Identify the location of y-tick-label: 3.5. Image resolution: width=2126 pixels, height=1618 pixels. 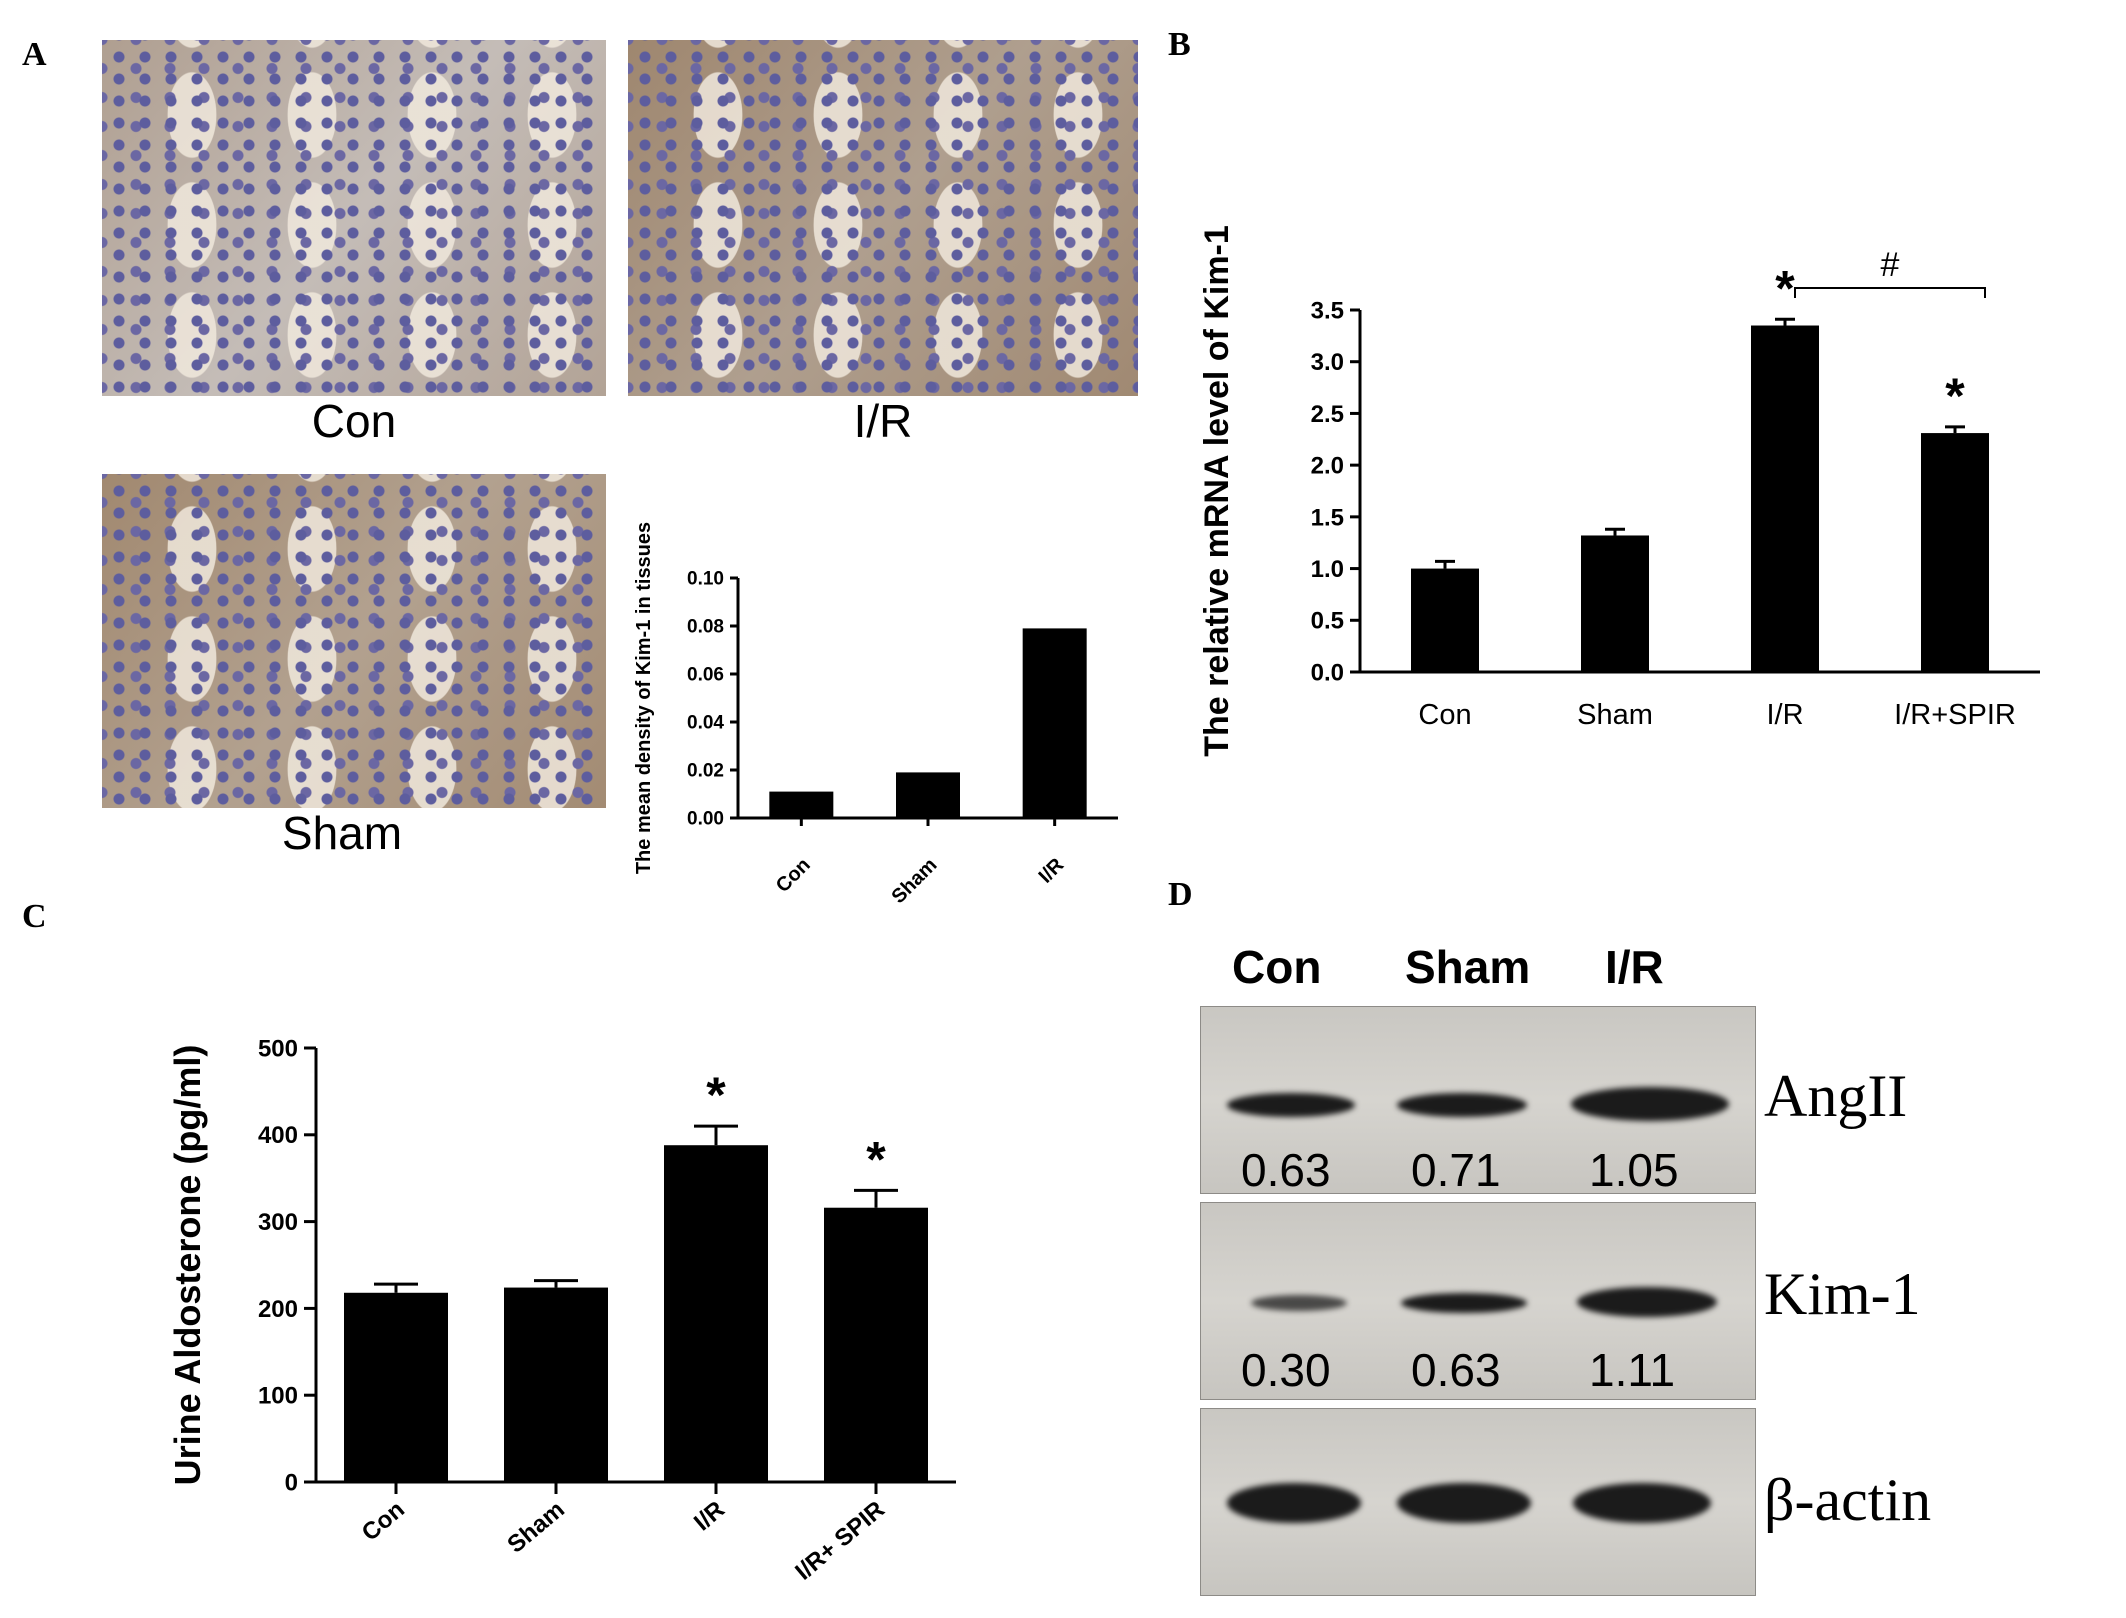
(1327, 310).